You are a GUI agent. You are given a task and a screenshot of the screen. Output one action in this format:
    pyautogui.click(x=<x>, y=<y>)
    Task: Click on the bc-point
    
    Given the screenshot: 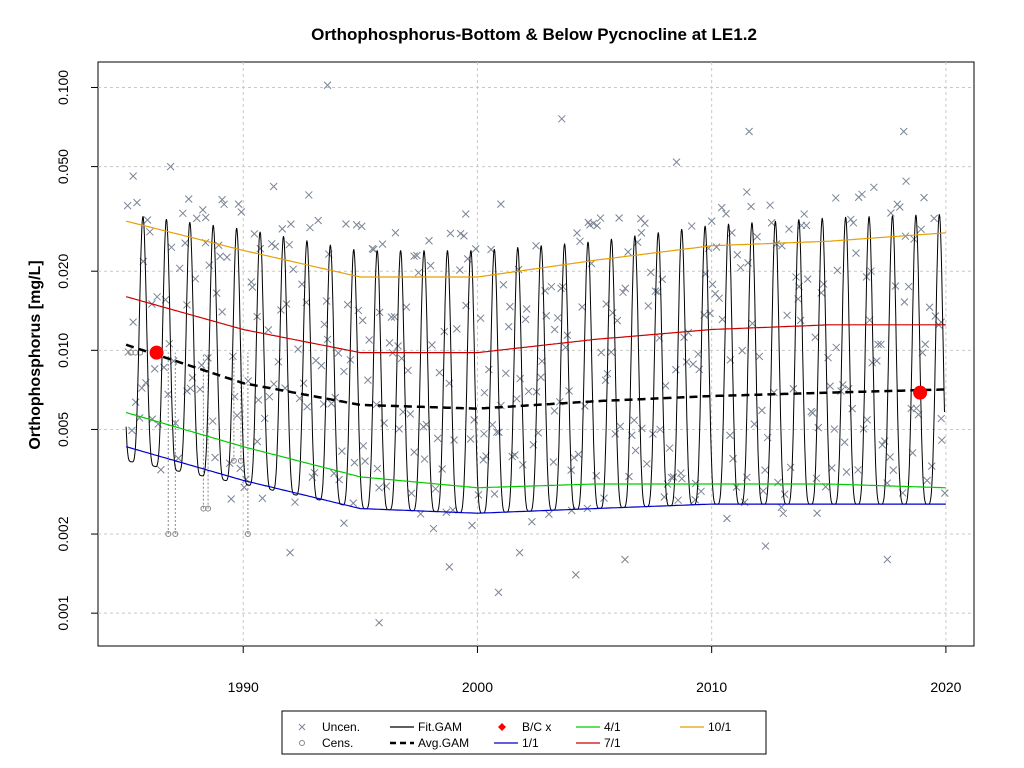 What is the action you would take?
    pyautogui.click(x=920, y=392)
    